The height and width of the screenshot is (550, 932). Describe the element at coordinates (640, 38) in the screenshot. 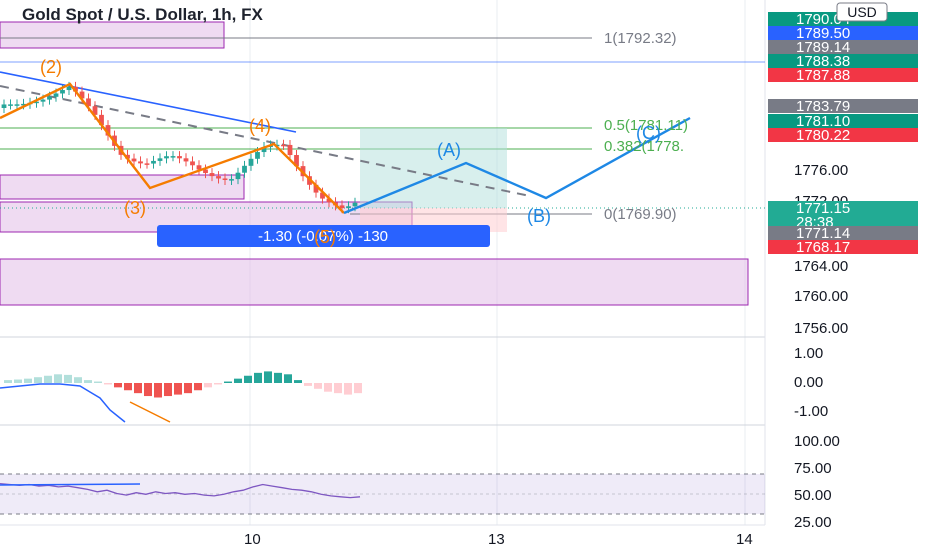

I see `fib-label-1: 1(1792.32)` at that location.